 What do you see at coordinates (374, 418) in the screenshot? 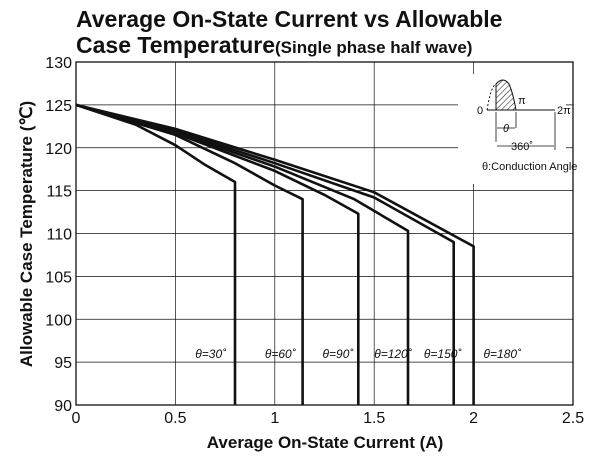
I see `x-tick-label: 1.5` at bounding box center [374, 418].